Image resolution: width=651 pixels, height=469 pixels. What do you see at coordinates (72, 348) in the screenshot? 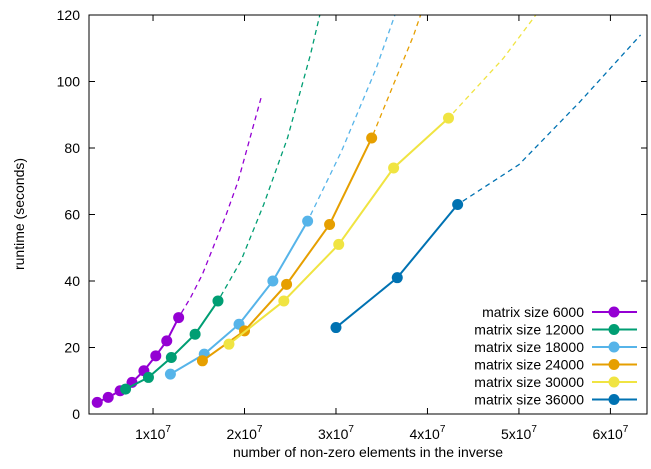
I see `y-tick-label: 20` at bounding box center [72, 348].